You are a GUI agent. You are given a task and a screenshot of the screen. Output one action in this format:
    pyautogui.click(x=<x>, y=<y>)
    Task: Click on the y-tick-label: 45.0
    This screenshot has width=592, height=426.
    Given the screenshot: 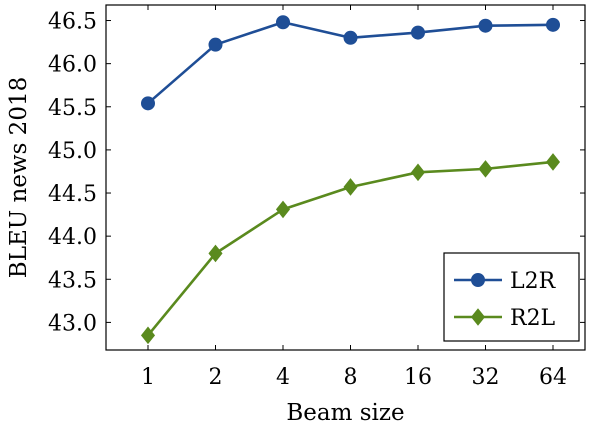 What is the action you would take?
    pyautogui.click(x=72, y=151)
    